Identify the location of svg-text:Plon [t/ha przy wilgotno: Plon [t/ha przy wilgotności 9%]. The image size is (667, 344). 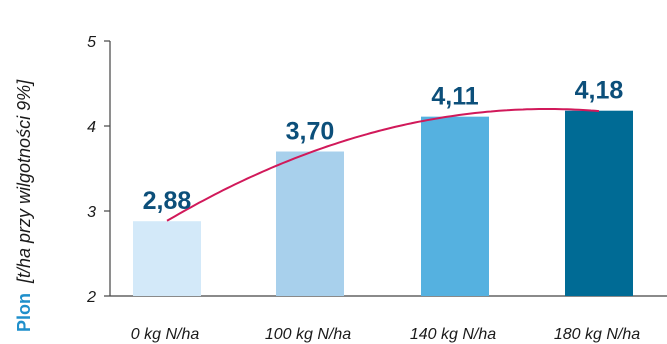
(24, 205).